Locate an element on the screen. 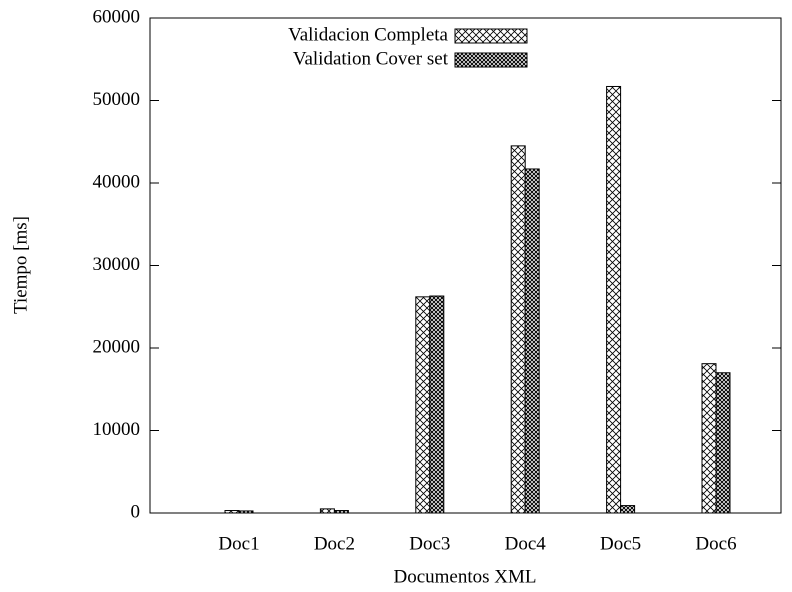  y-tick-label: 60000 is located at coordinates (117, 16).